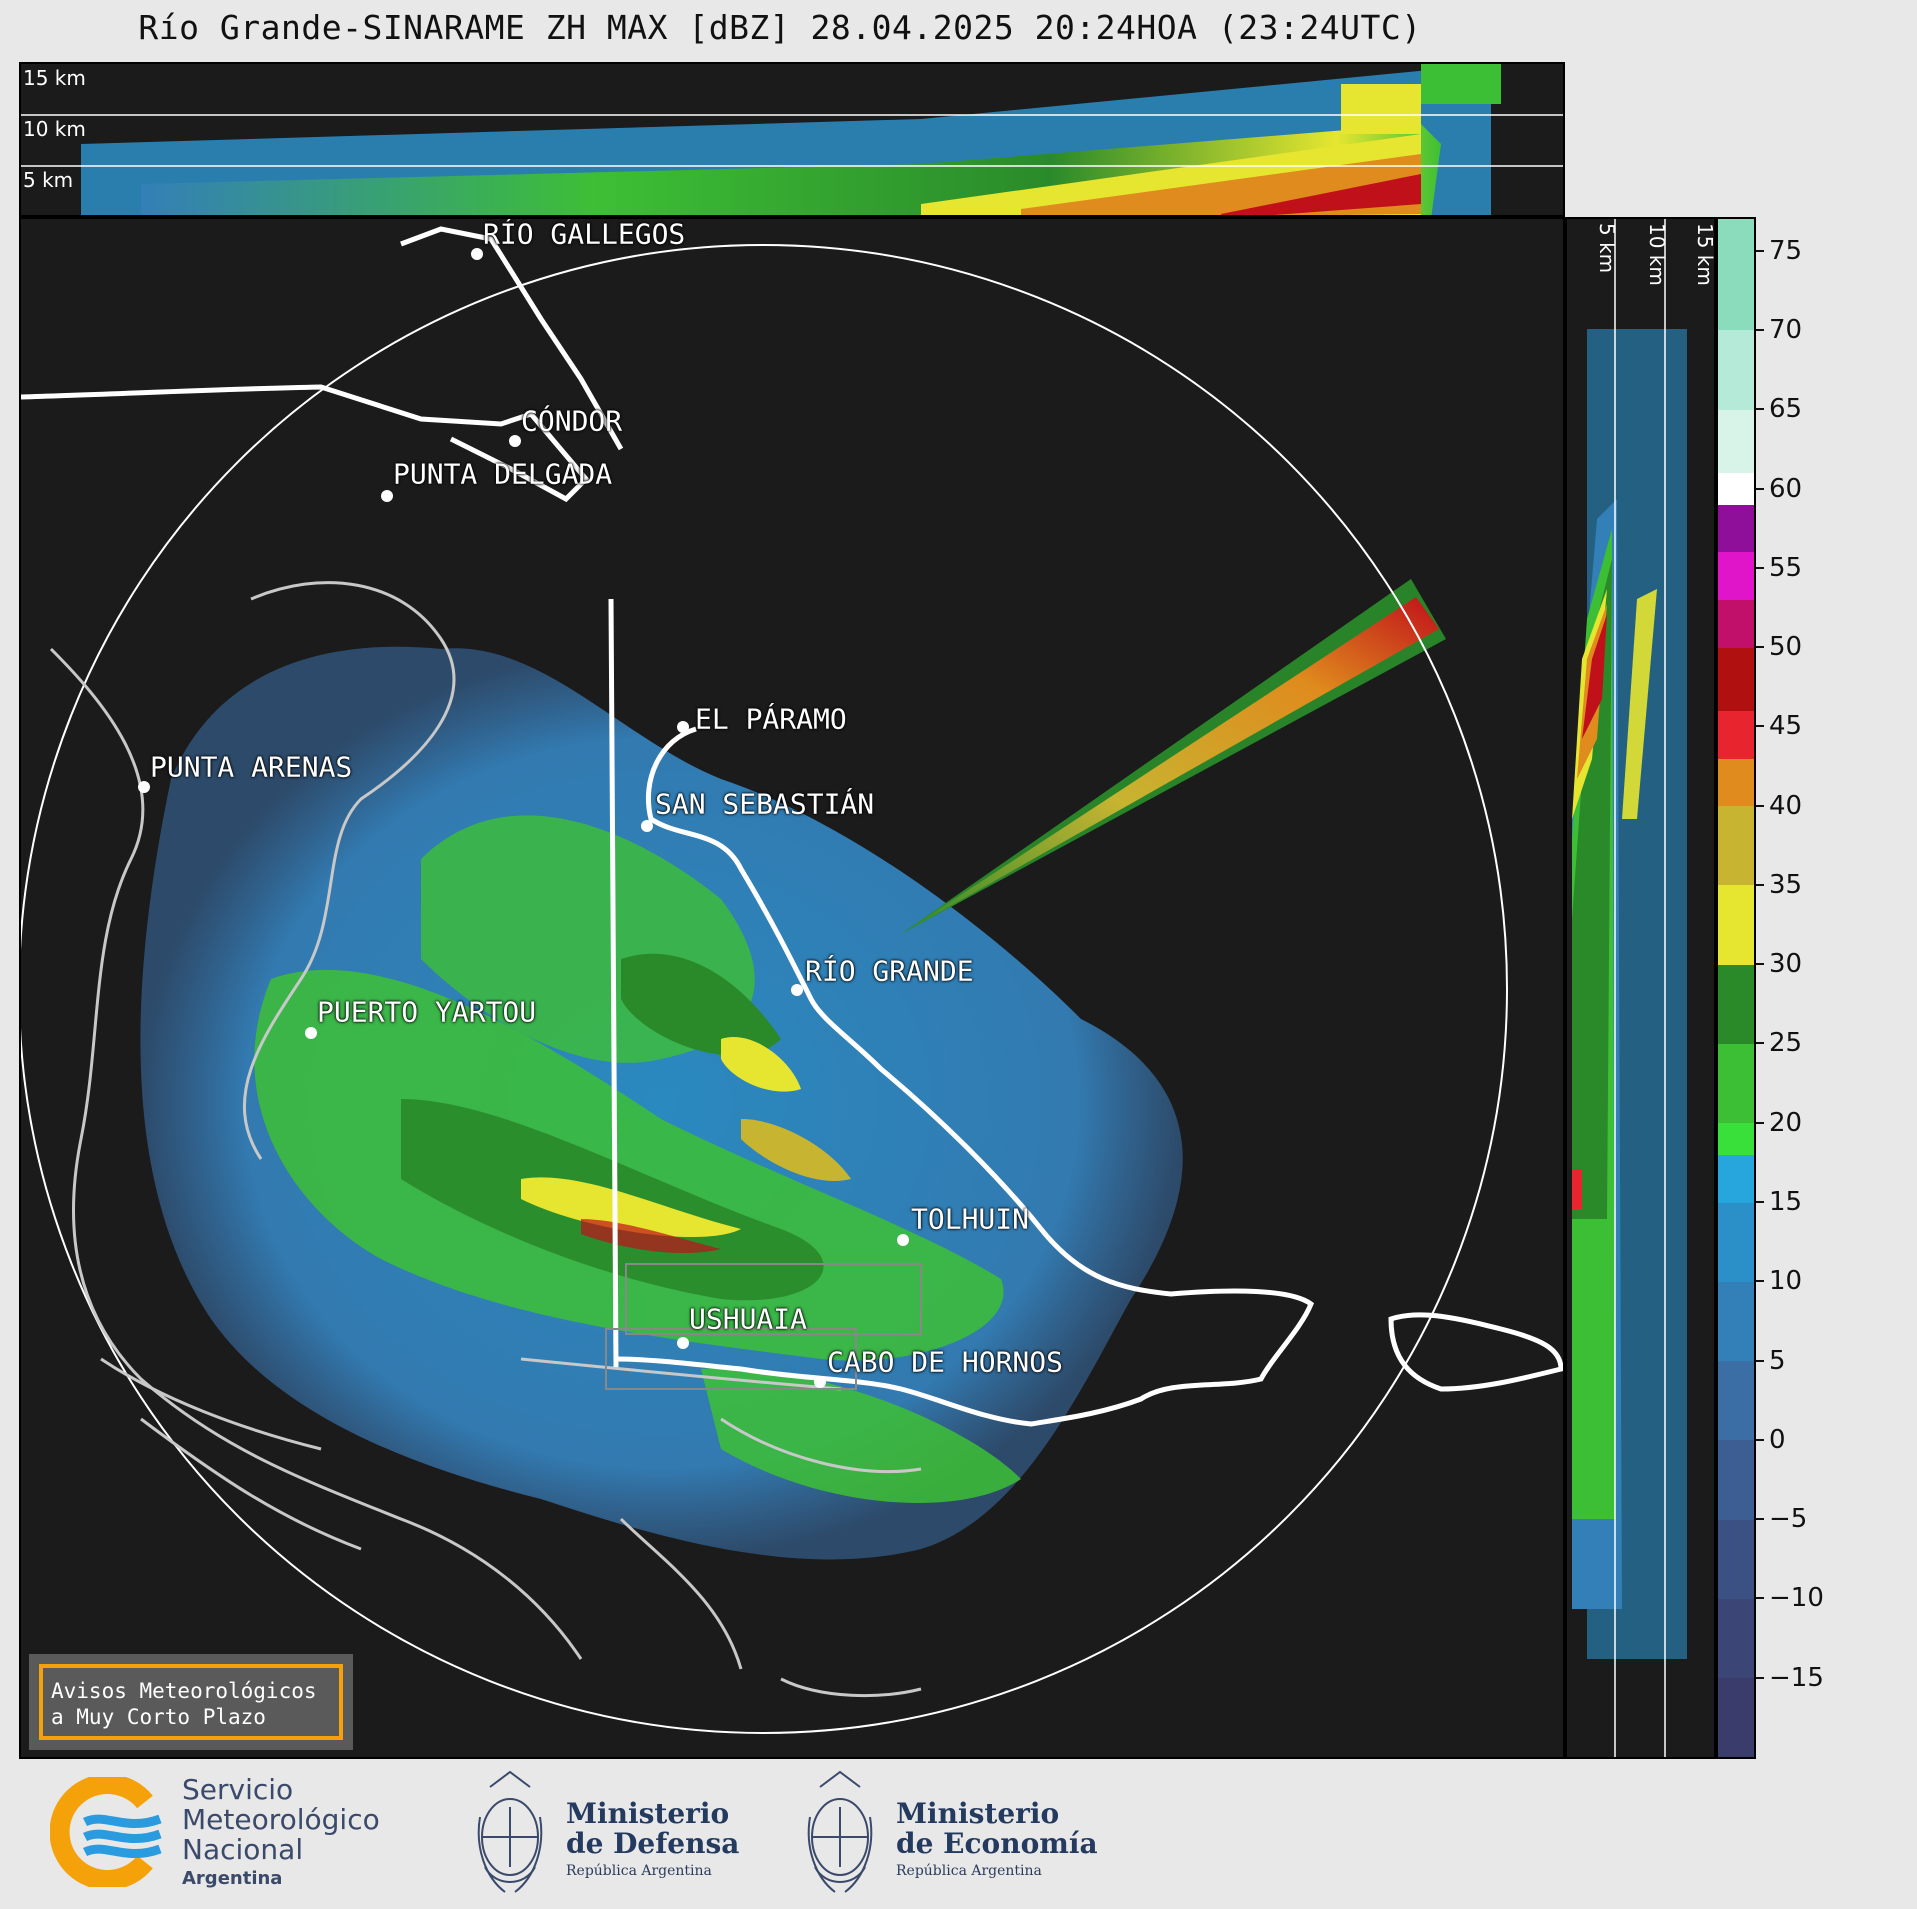 This screenshot has height=1909, width=1917. I want to click on colorbar-tick-label: 30, so click(1786, 964).